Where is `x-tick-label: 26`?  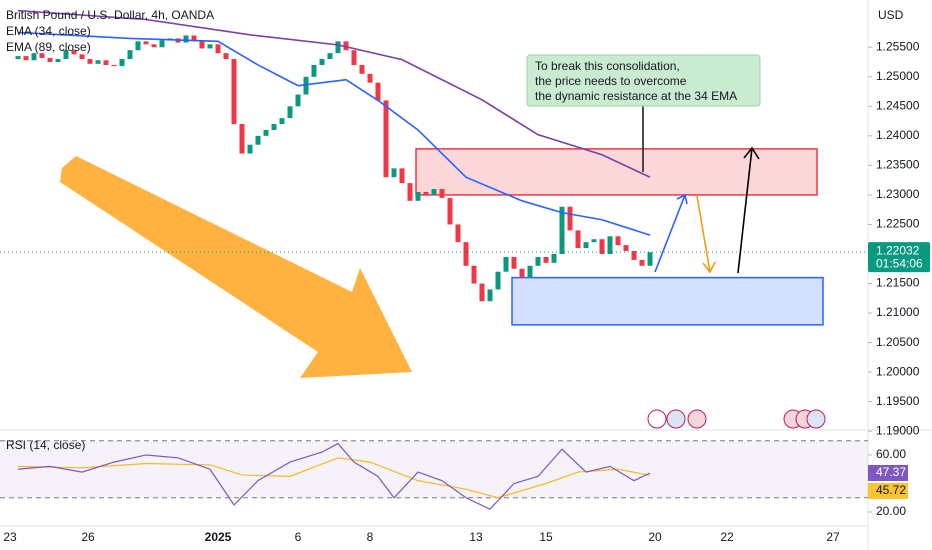 x-tick-label: 26 is located at coordinates (88, 537).